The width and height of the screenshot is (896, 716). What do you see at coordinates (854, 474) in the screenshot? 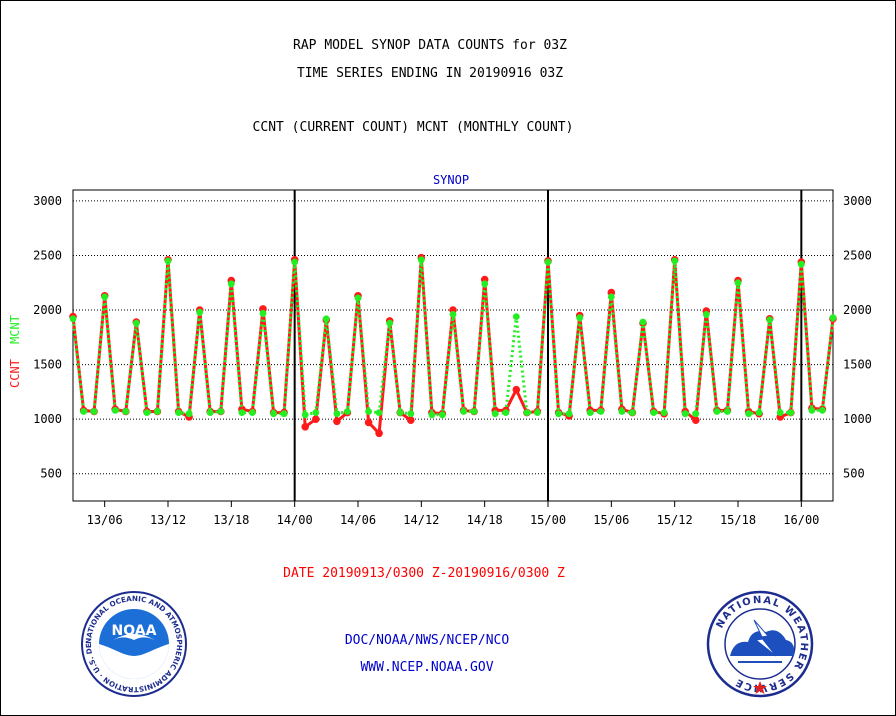
I see `y-tick-right-500: 500` at bounding box center [854, 474].